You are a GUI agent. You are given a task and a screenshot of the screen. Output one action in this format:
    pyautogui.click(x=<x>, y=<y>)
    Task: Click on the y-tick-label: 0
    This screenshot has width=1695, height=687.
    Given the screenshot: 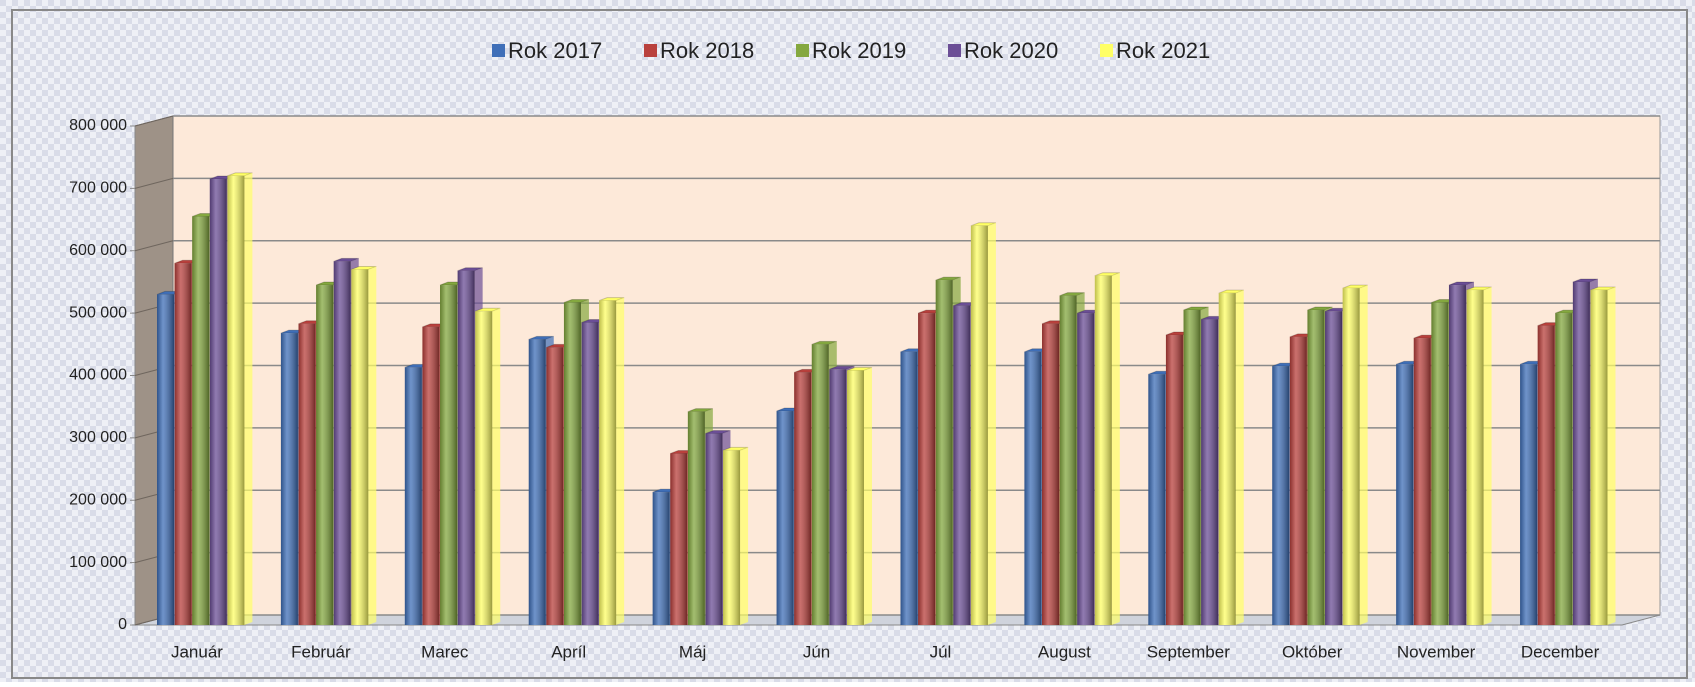 What is the action you would take?
    pyautogui.click(x=122, y=624)
    